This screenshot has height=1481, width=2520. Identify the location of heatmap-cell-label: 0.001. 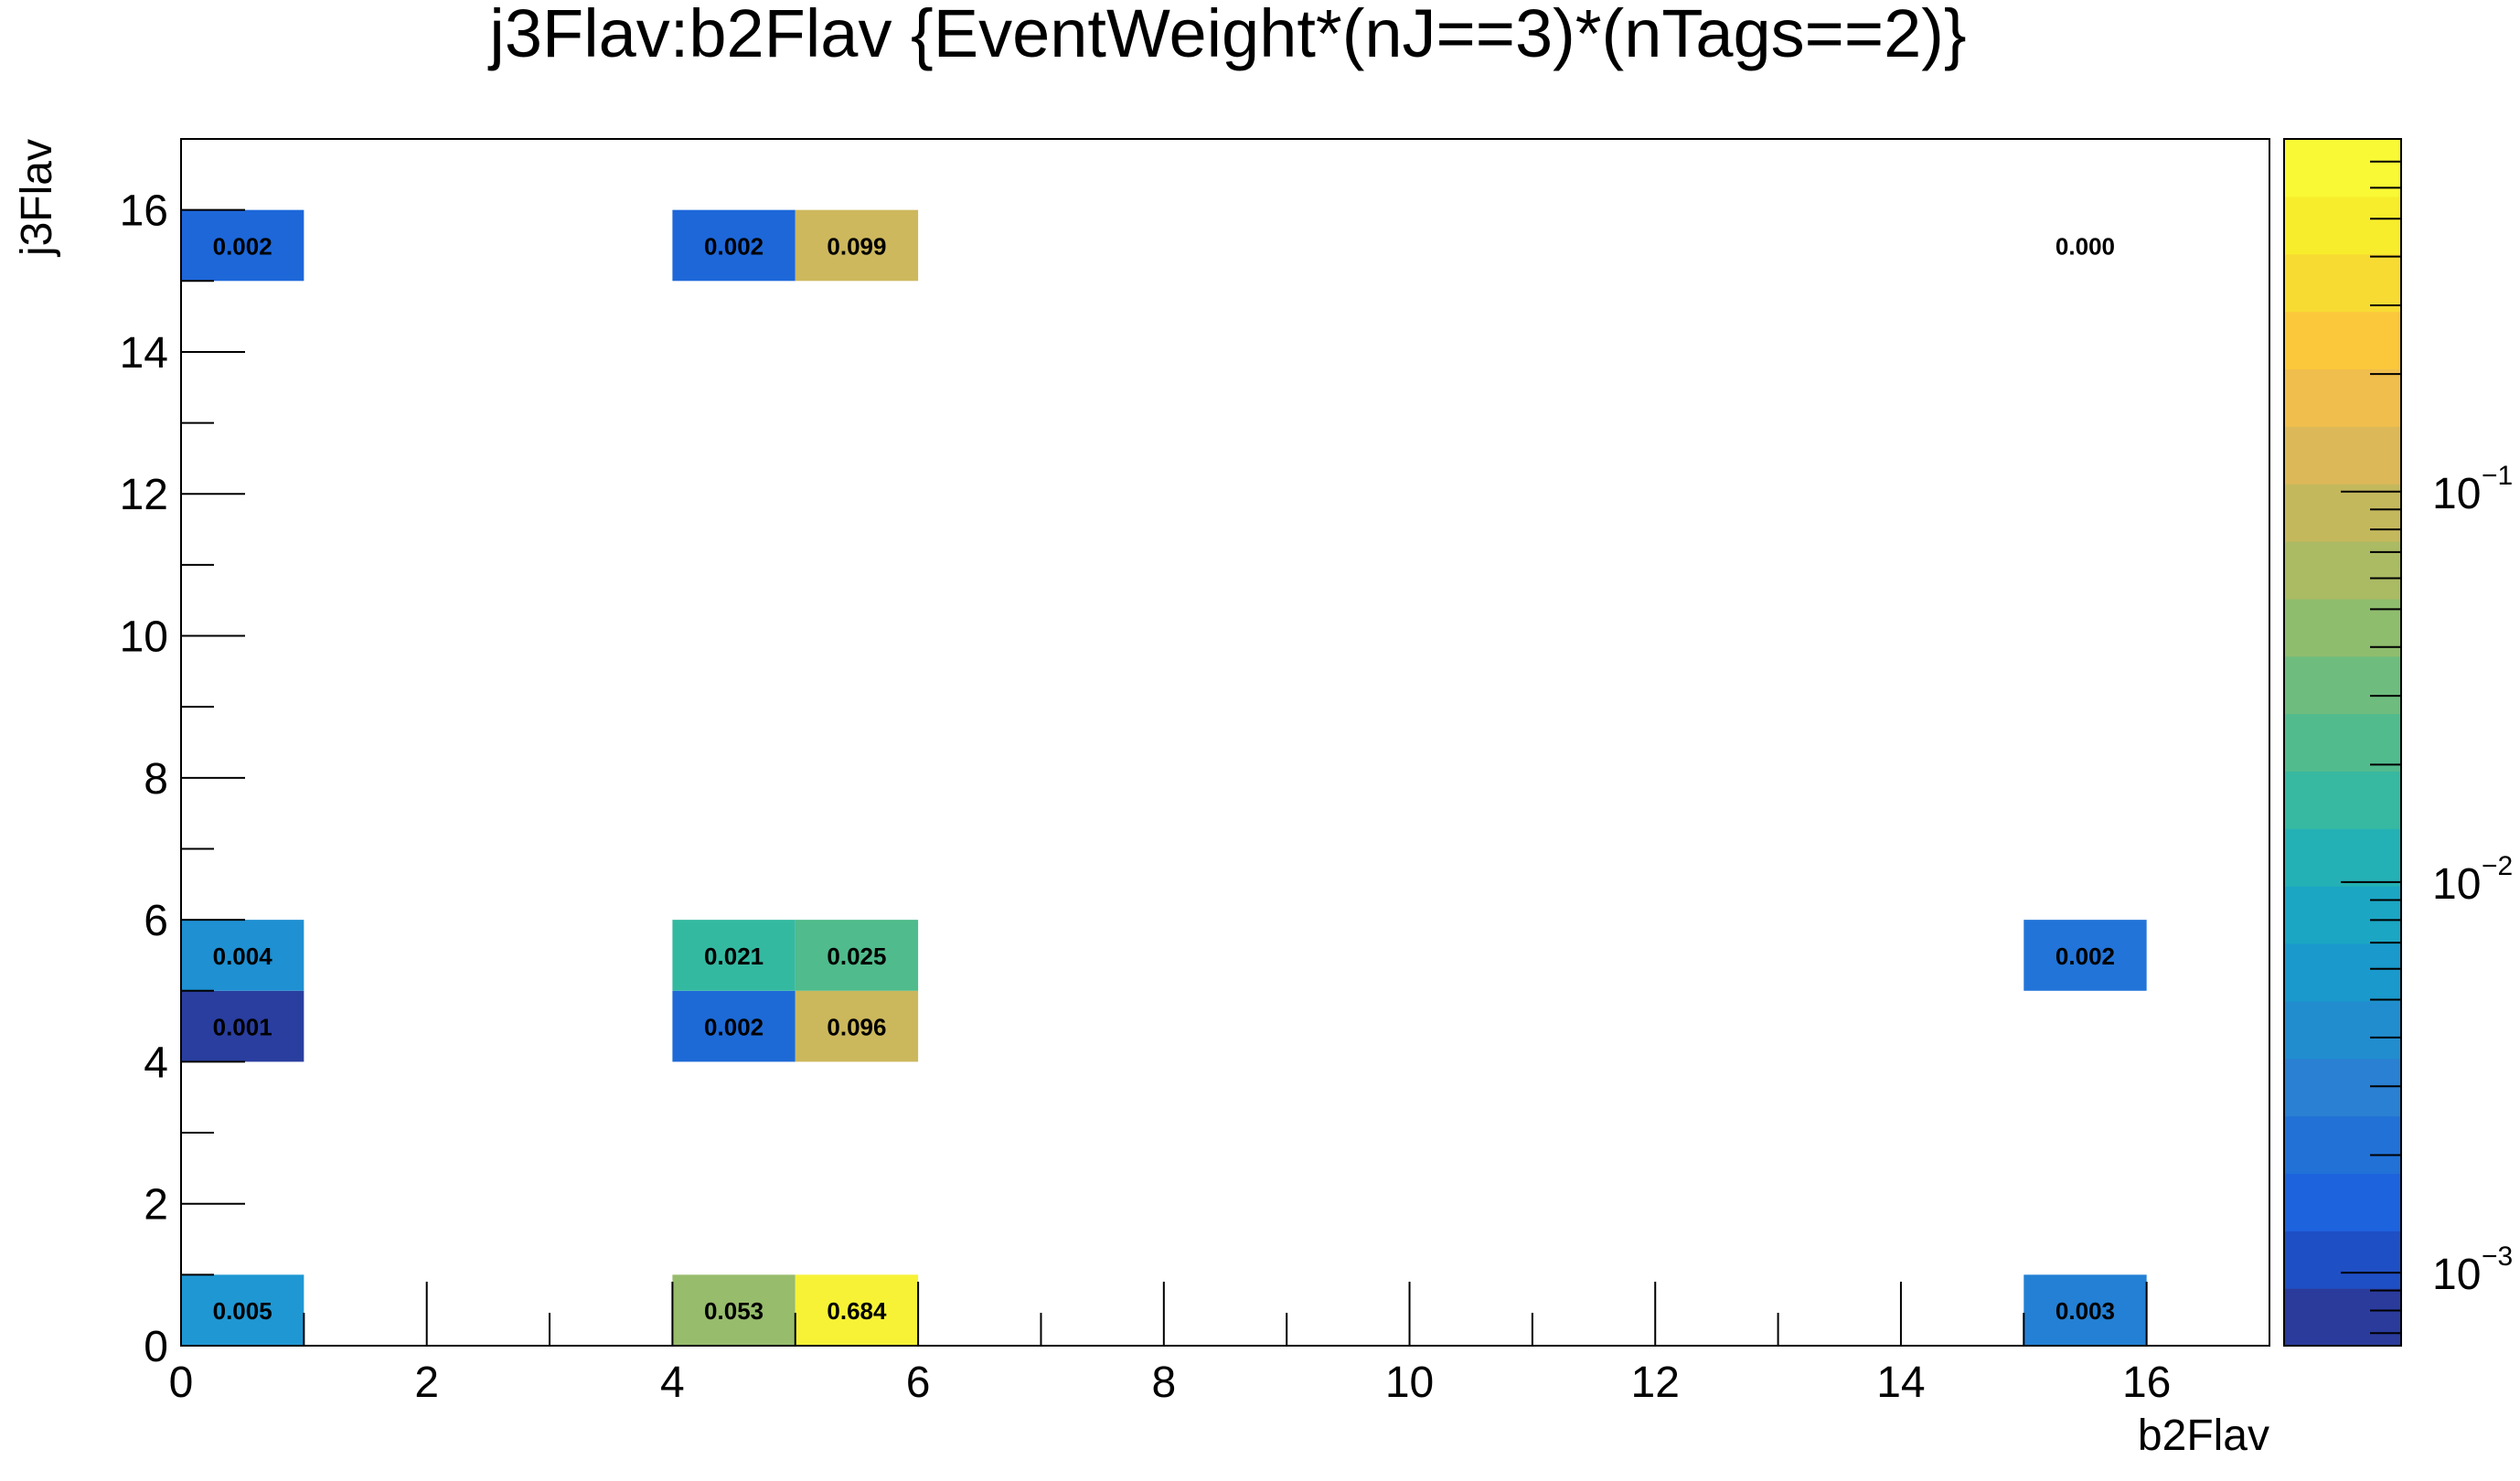
(242, 1027).